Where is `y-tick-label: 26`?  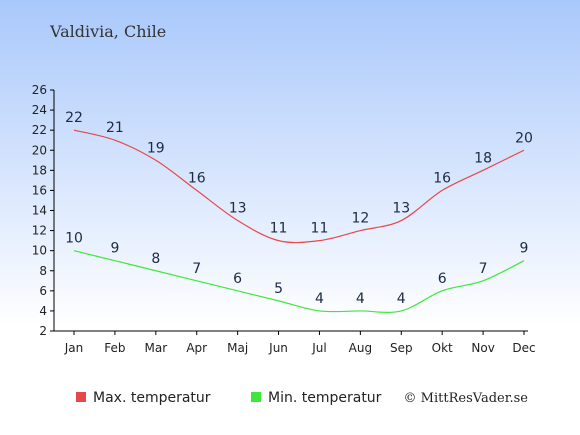
y-tick-label: 26 is located at coordinates (39, 90).